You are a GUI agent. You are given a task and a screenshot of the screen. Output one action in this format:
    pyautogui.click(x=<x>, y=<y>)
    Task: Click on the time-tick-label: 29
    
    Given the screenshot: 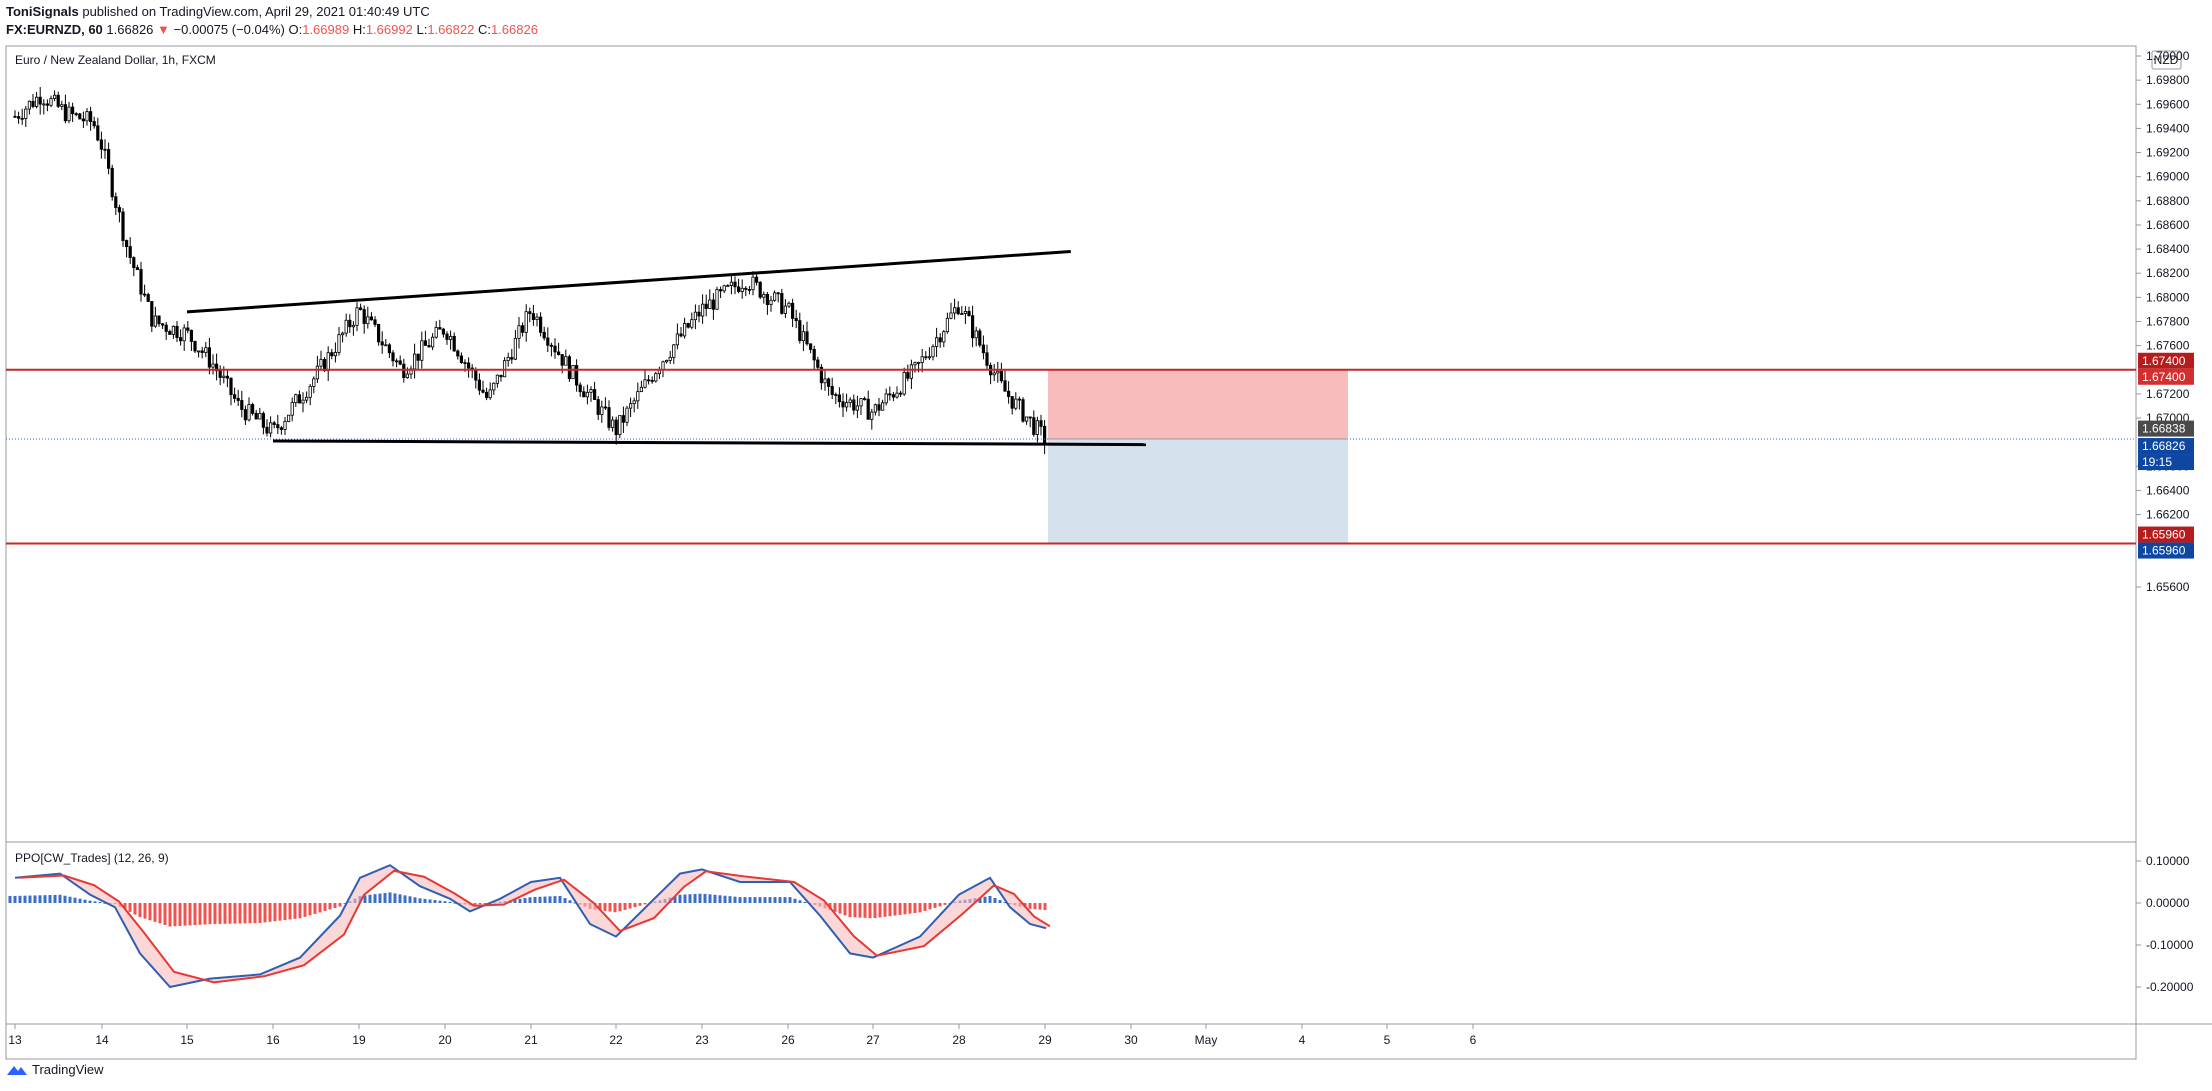 What is the action you would take?
    pyautogui.click(x=1045, y=1040)
    